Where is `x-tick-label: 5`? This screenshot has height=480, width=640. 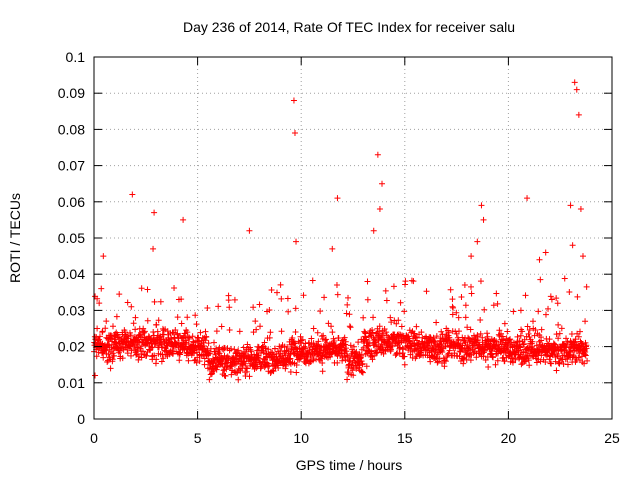 x-tick-label: 5 is located at coordinates (198, 438).